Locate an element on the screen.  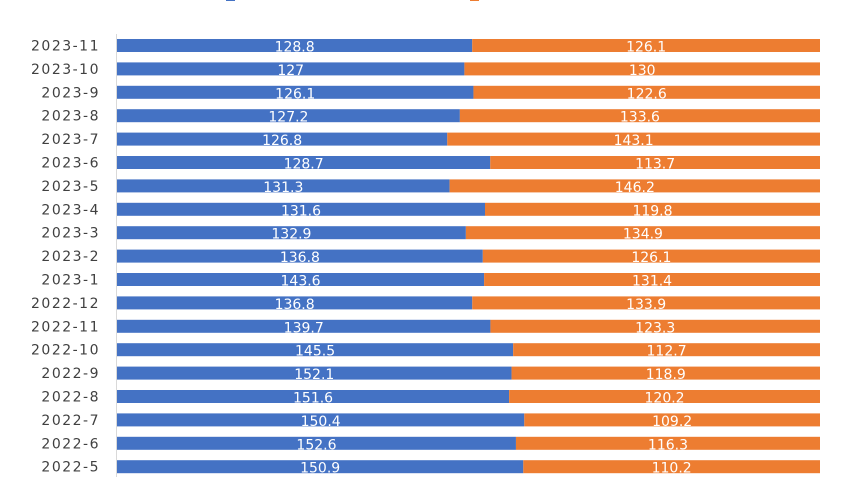
data-label-series-1: 126.1 is located at coordinates (295, 94).